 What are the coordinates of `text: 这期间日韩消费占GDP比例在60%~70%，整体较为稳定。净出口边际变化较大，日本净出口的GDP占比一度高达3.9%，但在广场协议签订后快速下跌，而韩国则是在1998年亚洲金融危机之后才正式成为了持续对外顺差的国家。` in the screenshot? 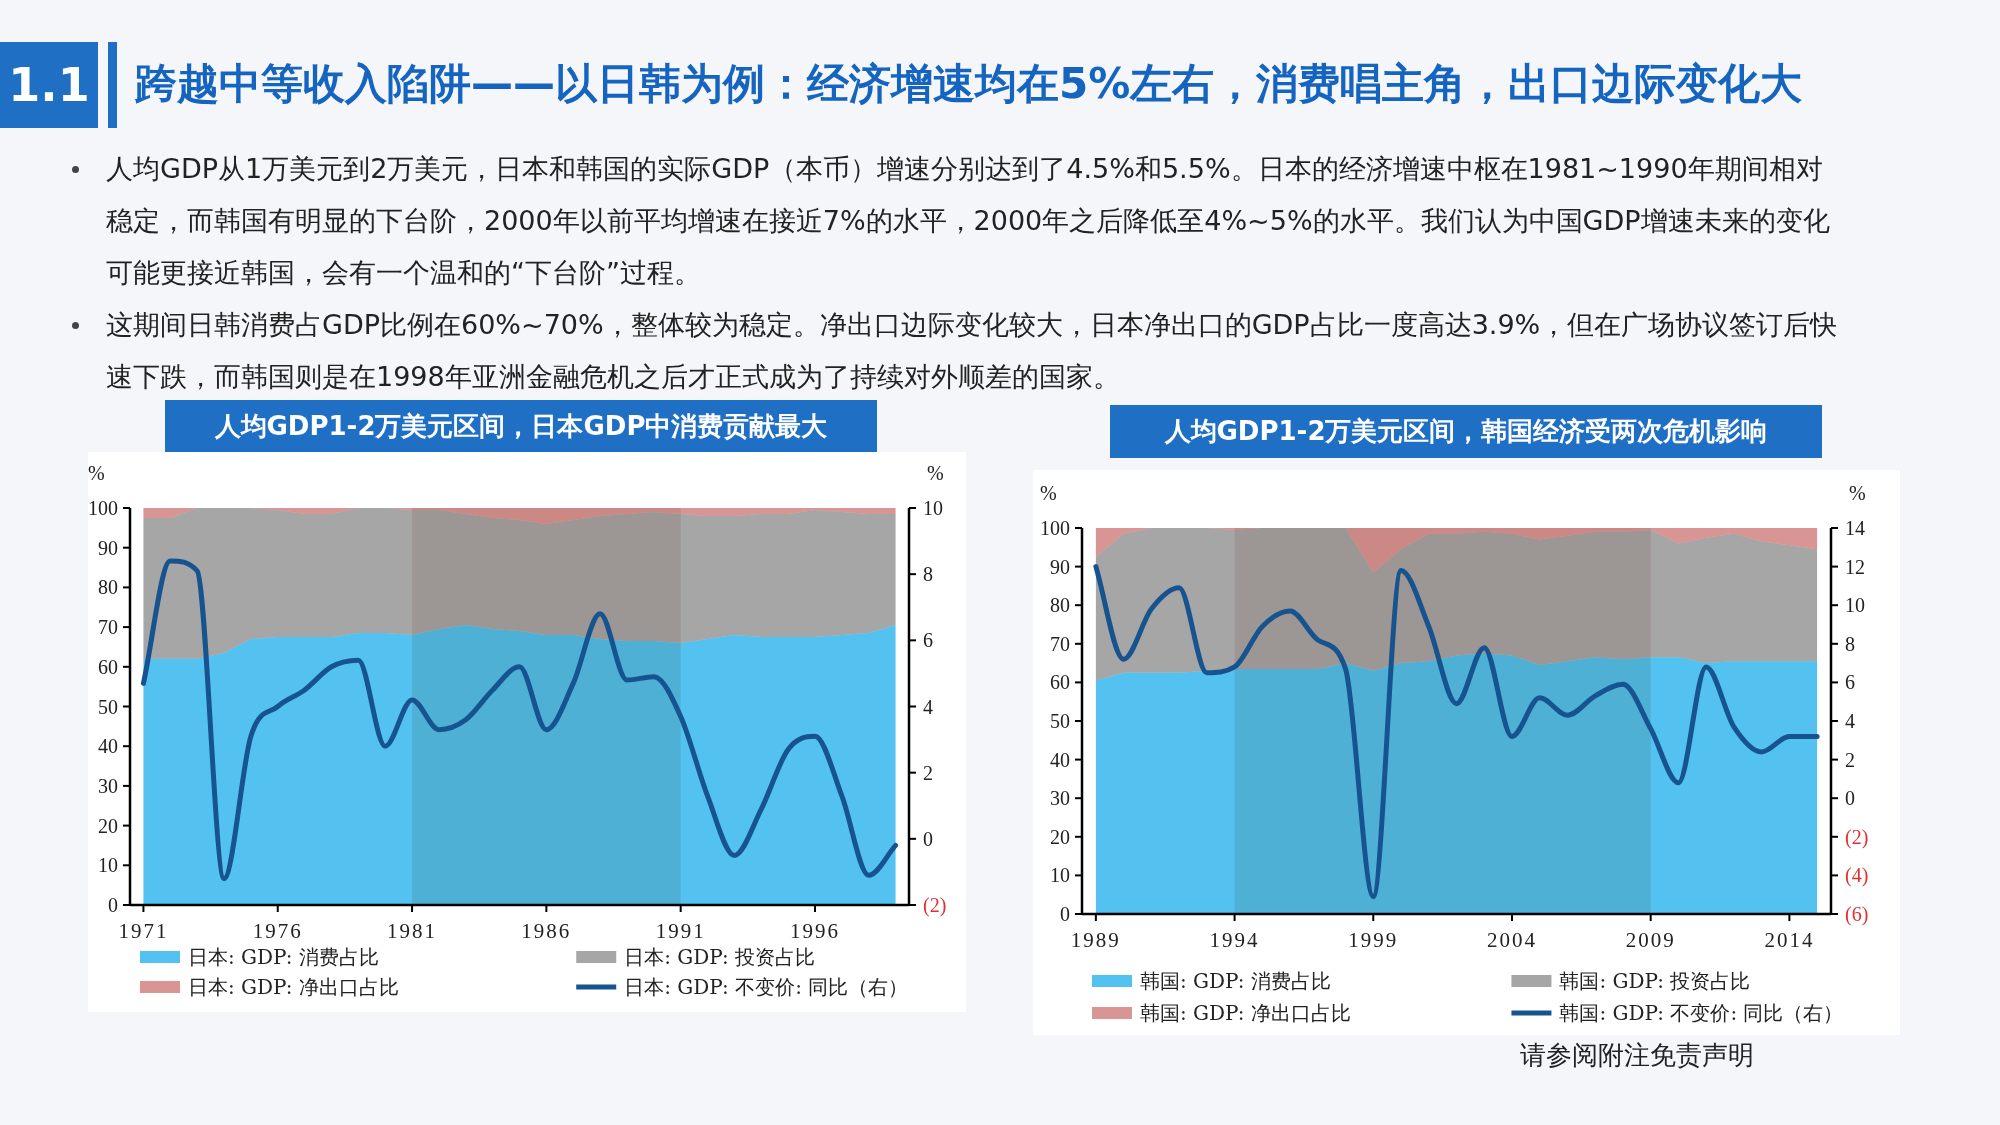 It's located at (972, 351).